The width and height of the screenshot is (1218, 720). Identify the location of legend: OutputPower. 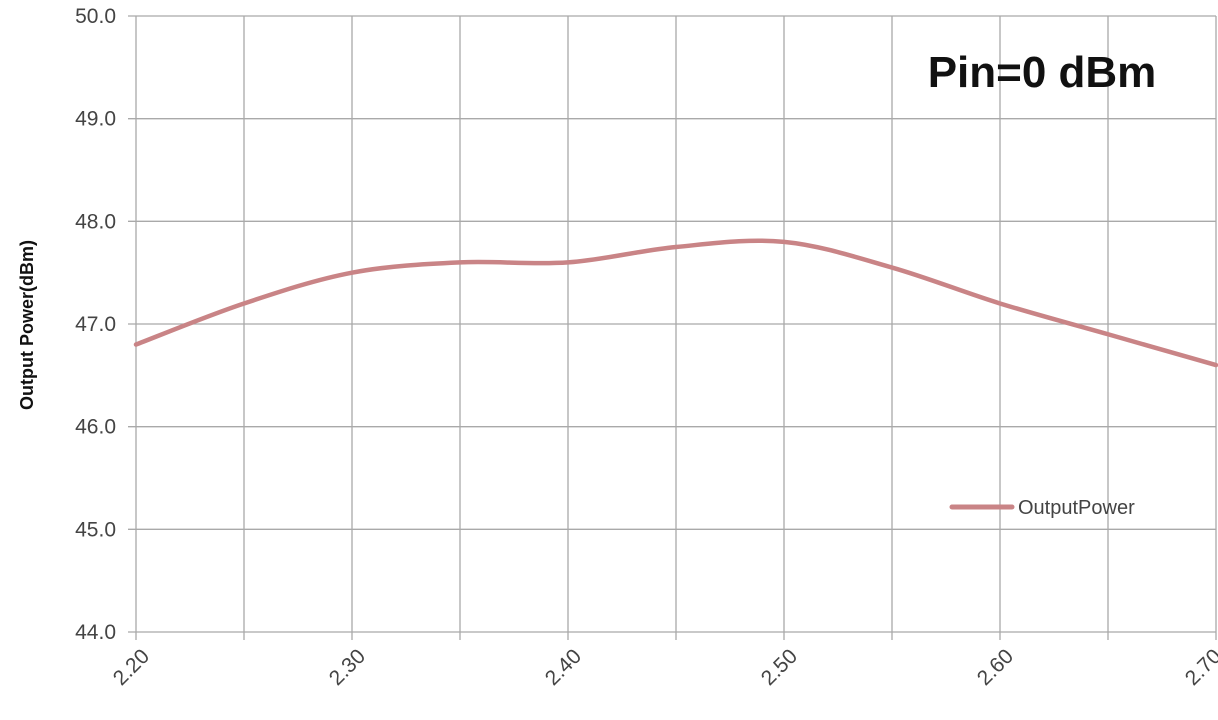
(1042, 508).